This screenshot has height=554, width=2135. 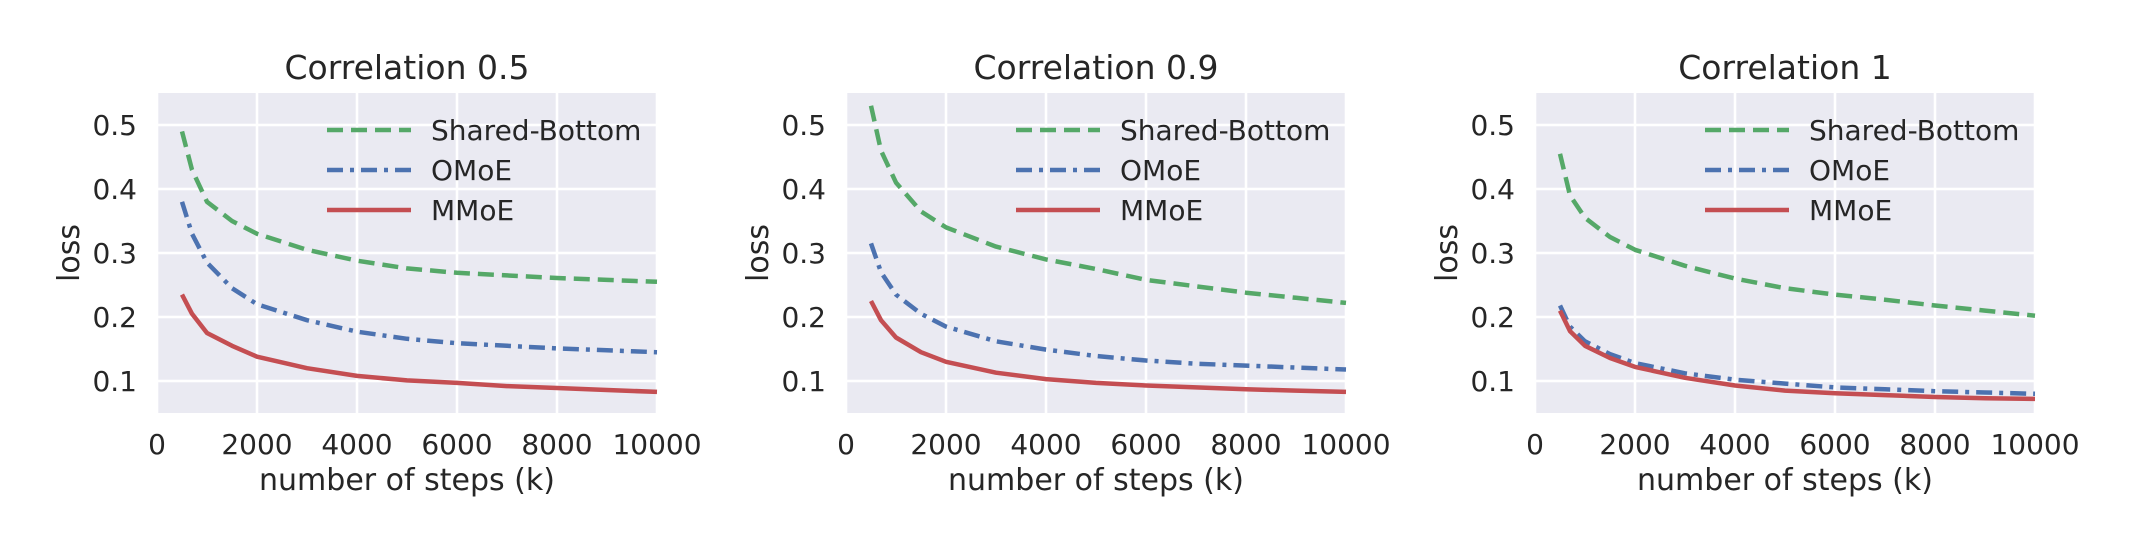 I want to click on chart-title: Correlation 1, so click(x=1784, y=67).